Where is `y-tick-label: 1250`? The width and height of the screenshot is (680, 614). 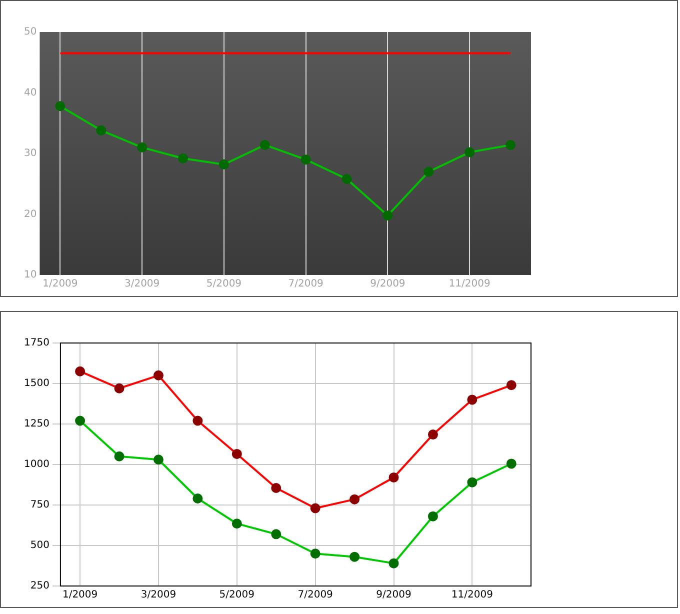
y-tick-label: 1250 is located at coordinates (37, 424).